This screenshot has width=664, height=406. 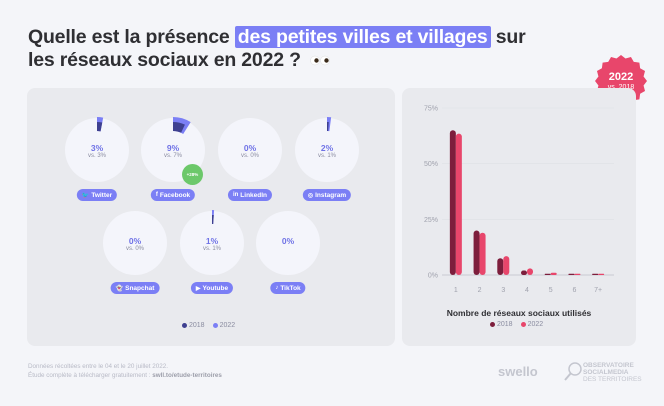 What do you see at coordinates (612, 372) in the screenshot?
I see `observatoire-logo: OBSERVATOIRE SOCIALMEDIA DES TERRITOIRES` at bounding box center [612, 372].